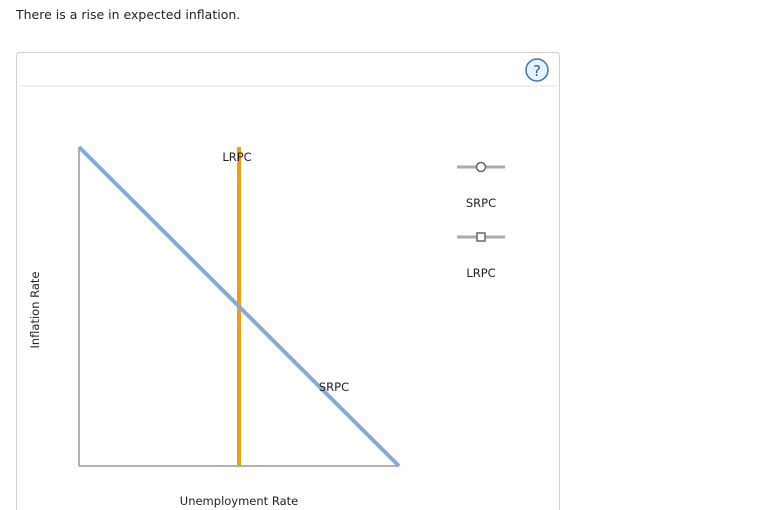  Describe the element at coordinates (236, 157) in the screenshot. I see `curve-label: LRPC` at that location.